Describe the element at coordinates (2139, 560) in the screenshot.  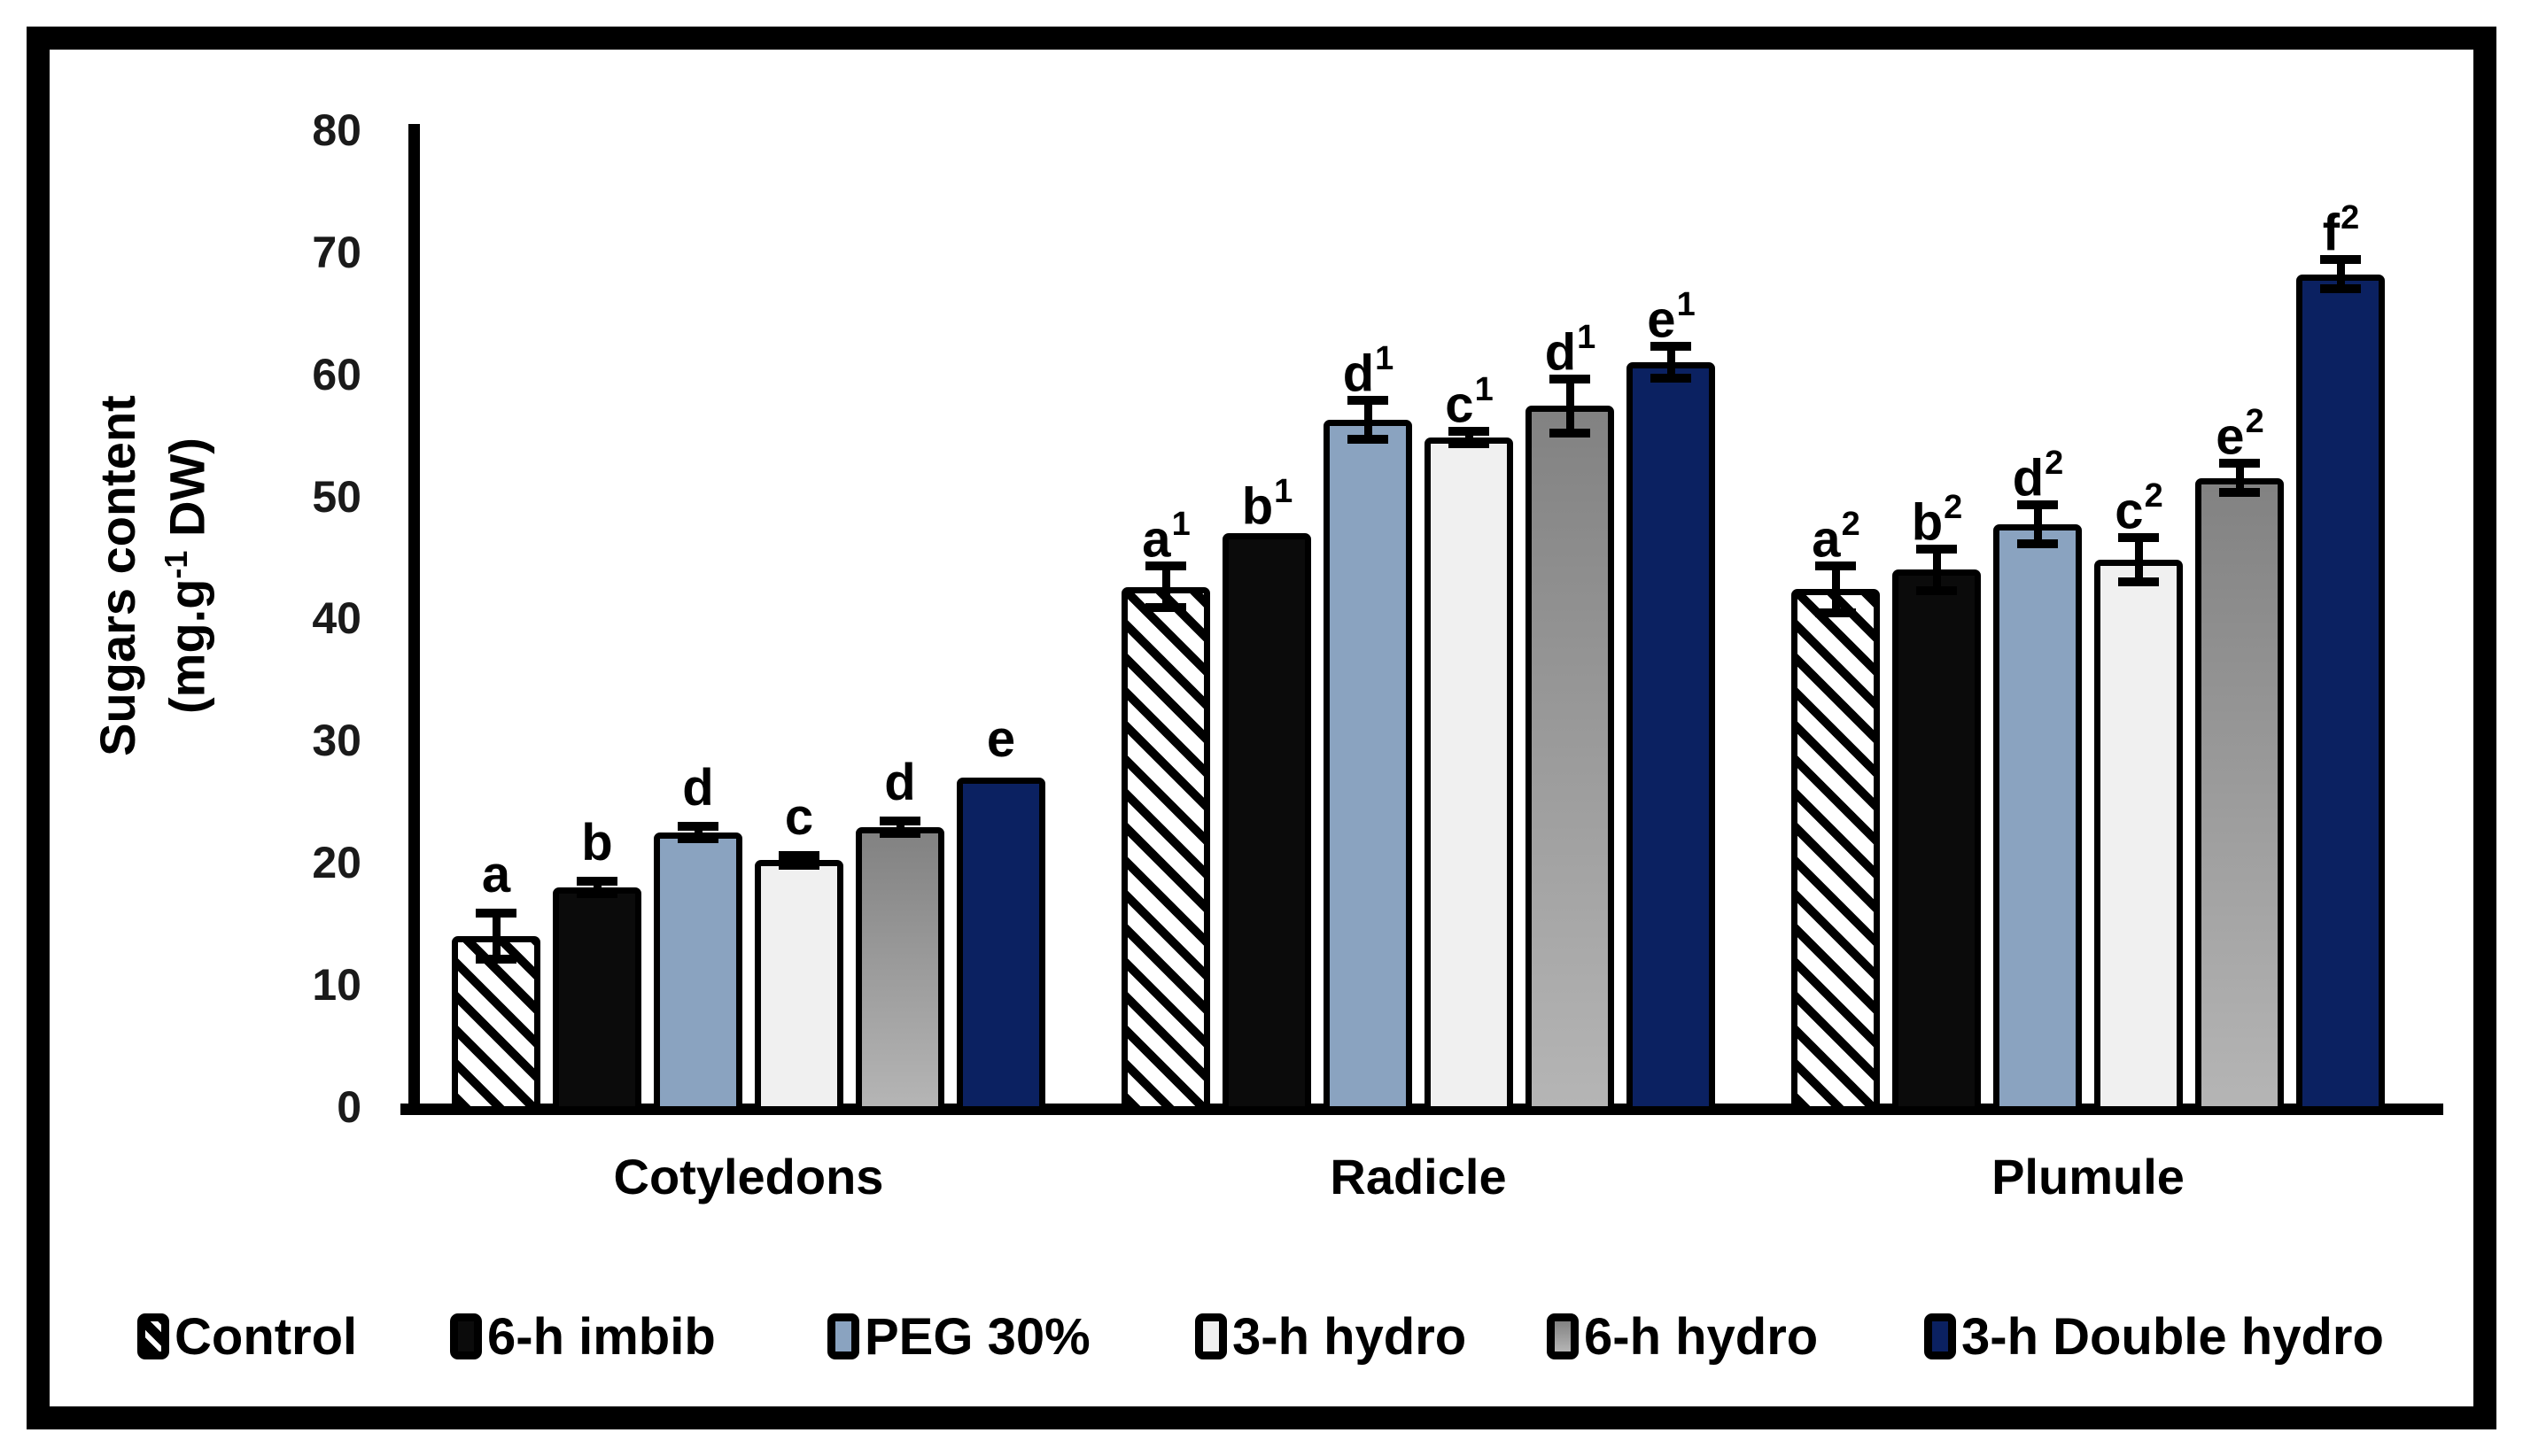
I see `error-bar-stem-plumule-3-h-hydro` at that location.